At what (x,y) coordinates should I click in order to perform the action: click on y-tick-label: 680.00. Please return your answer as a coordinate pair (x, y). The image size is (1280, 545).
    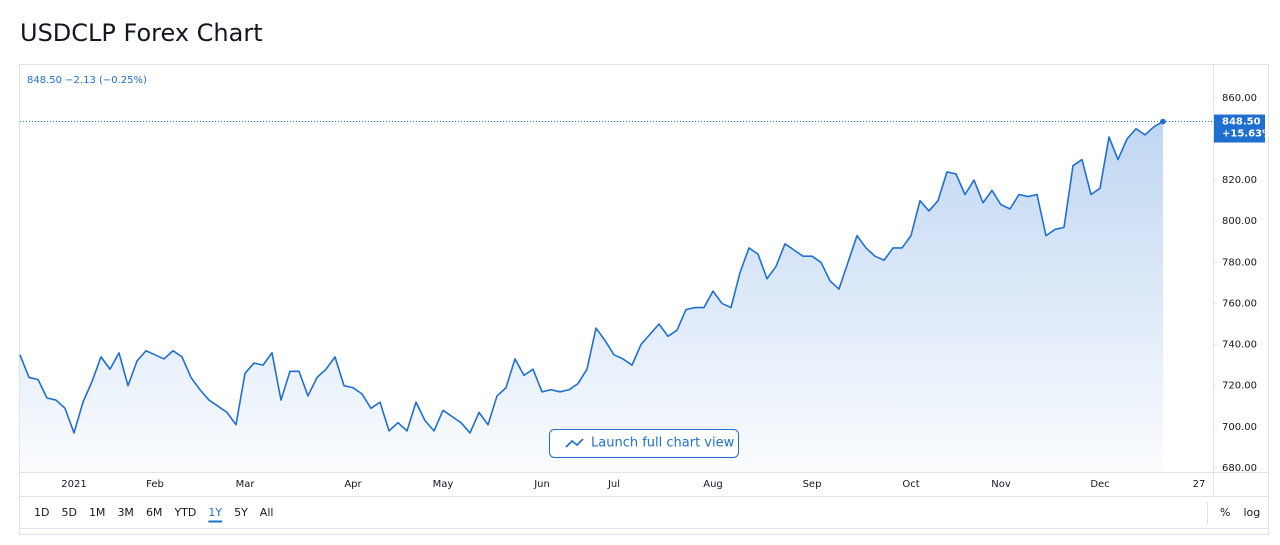
    Looking at the image, I should click on (1239, 468).